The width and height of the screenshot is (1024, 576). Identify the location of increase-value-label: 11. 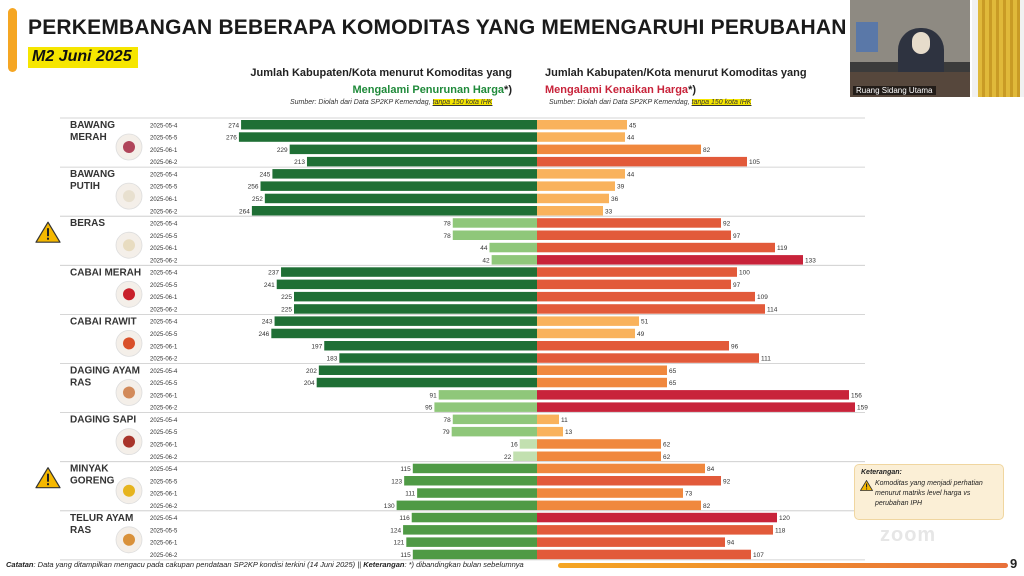
(564, 420).